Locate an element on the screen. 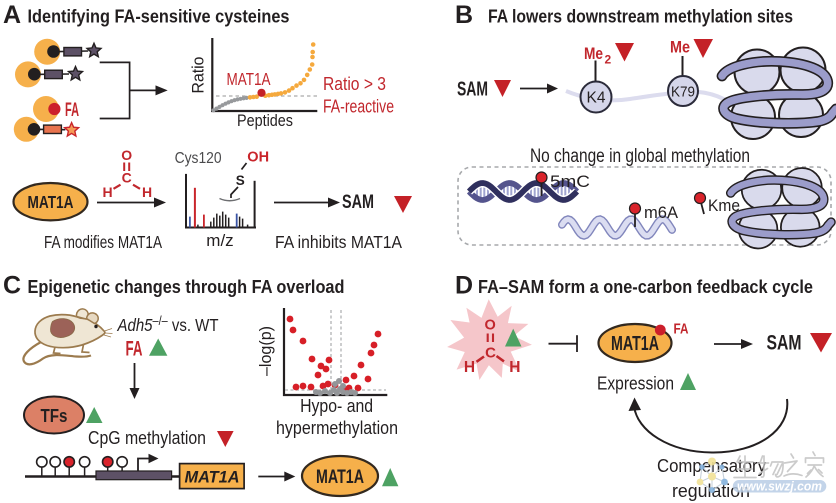  svg-text: K79 is located at coordinates (683, 93).